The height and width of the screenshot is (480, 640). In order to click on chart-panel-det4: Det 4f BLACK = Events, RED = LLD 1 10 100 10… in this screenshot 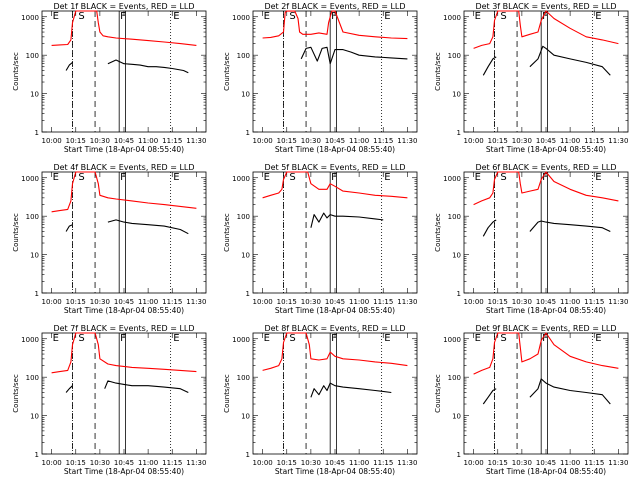, I will do `click(109, 239)`.